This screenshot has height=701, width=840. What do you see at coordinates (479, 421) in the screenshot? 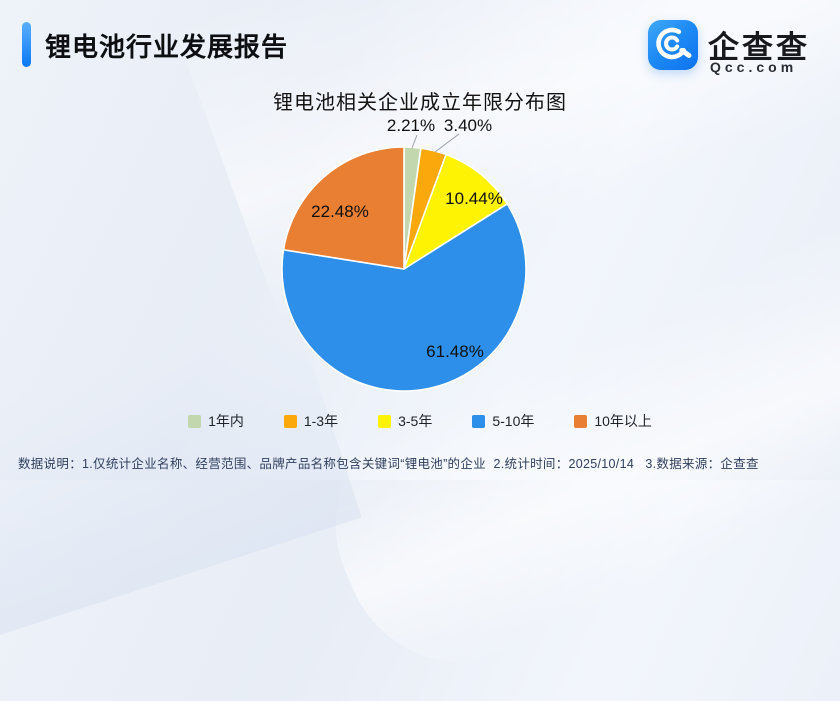
I see `legend-swatch-5-10year` at bounding box center [479, 421].